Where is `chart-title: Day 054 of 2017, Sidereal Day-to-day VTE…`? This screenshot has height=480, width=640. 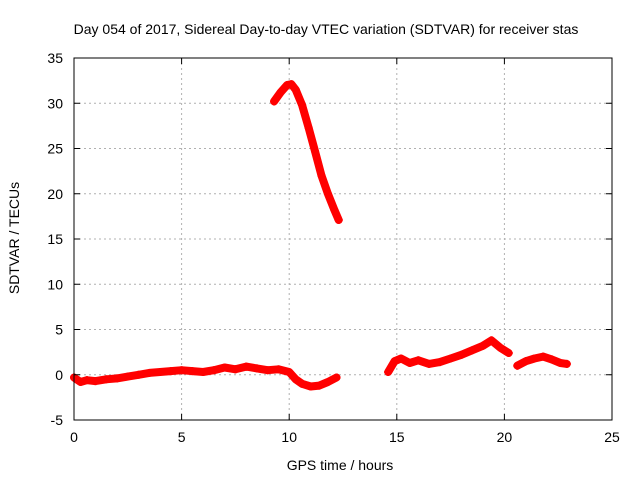 chart-title: Day 054 of 2017, Sidereal Day-to-day VTE… is located at coordinates (326, 29).